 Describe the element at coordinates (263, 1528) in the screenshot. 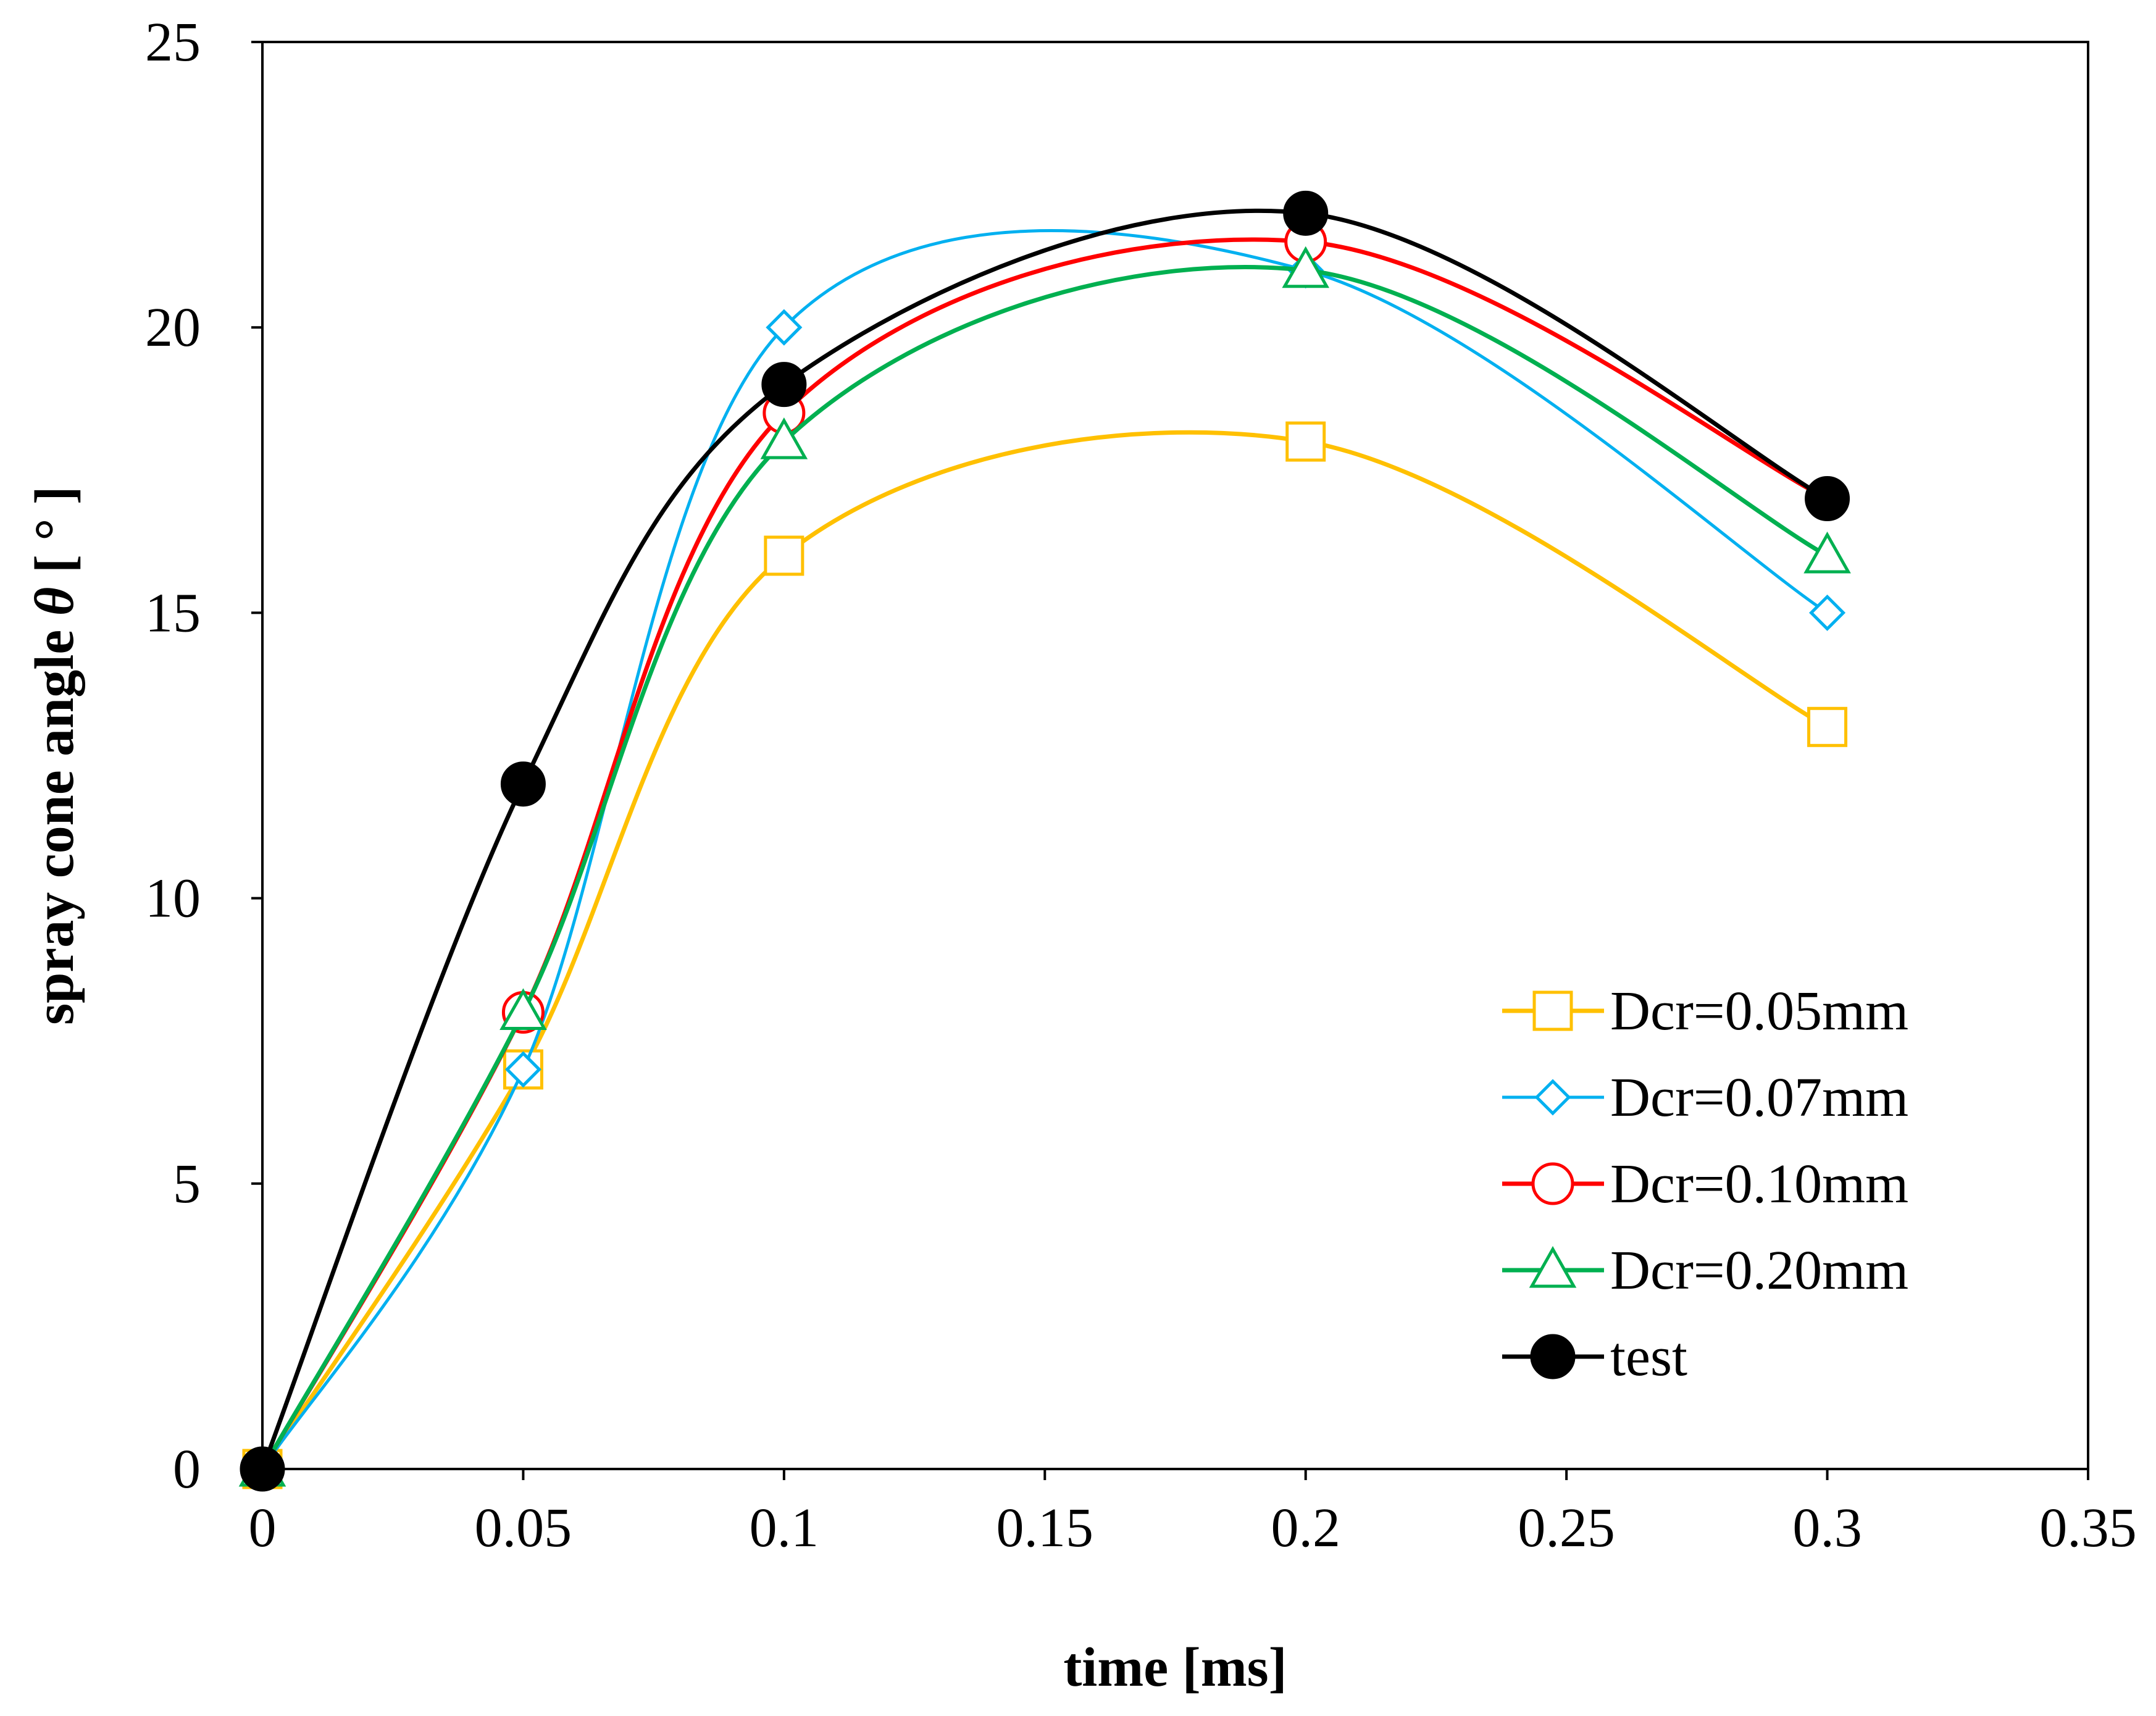

I see `x-tick-label: 0` at that location.